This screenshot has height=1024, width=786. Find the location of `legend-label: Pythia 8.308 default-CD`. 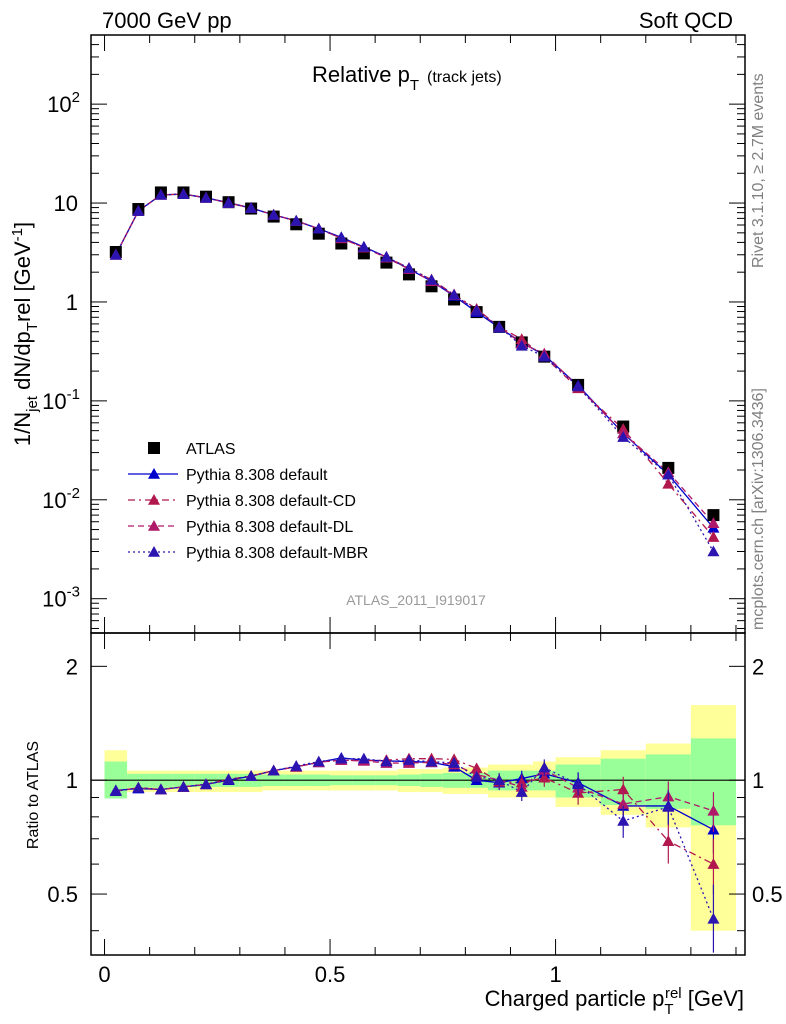

legend-label: Pythia 8.308 default-CD is located at coordinates (271, 501).